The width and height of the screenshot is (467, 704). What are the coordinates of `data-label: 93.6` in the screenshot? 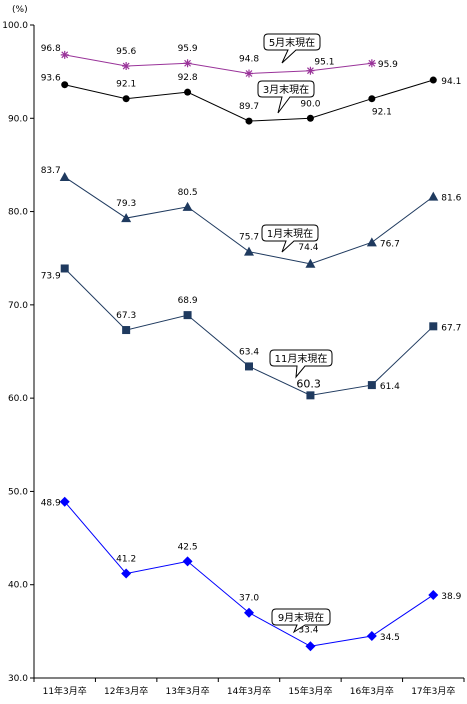 It's located at (51, 79).